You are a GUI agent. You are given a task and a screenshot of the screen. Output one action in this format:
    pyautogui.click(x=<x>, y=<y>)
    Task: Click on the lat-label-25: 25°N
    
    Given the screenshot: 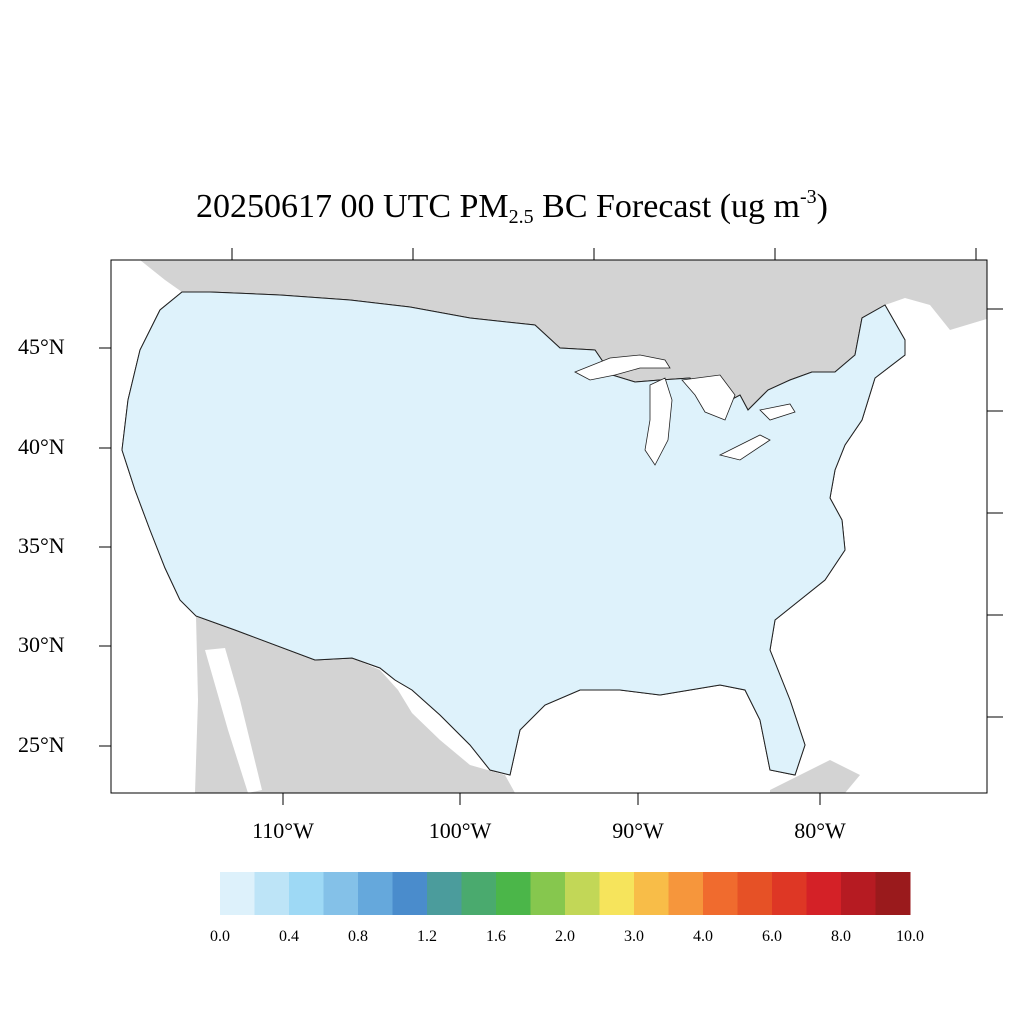 What is the action you would take?
    pyautogui.click(x=41, y=744)
    